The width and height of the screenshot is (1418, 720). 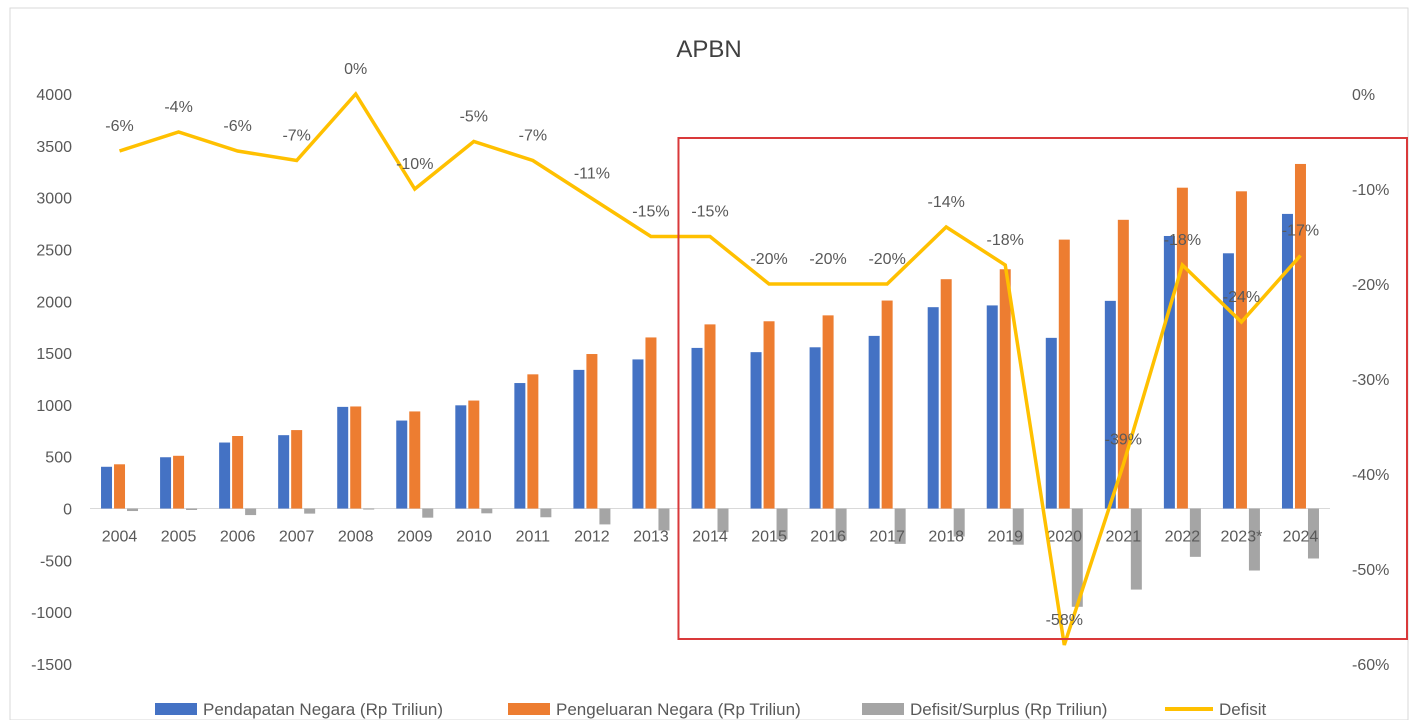 I want to click on defisit-data-label: 0%, so click(x=355, y=69).